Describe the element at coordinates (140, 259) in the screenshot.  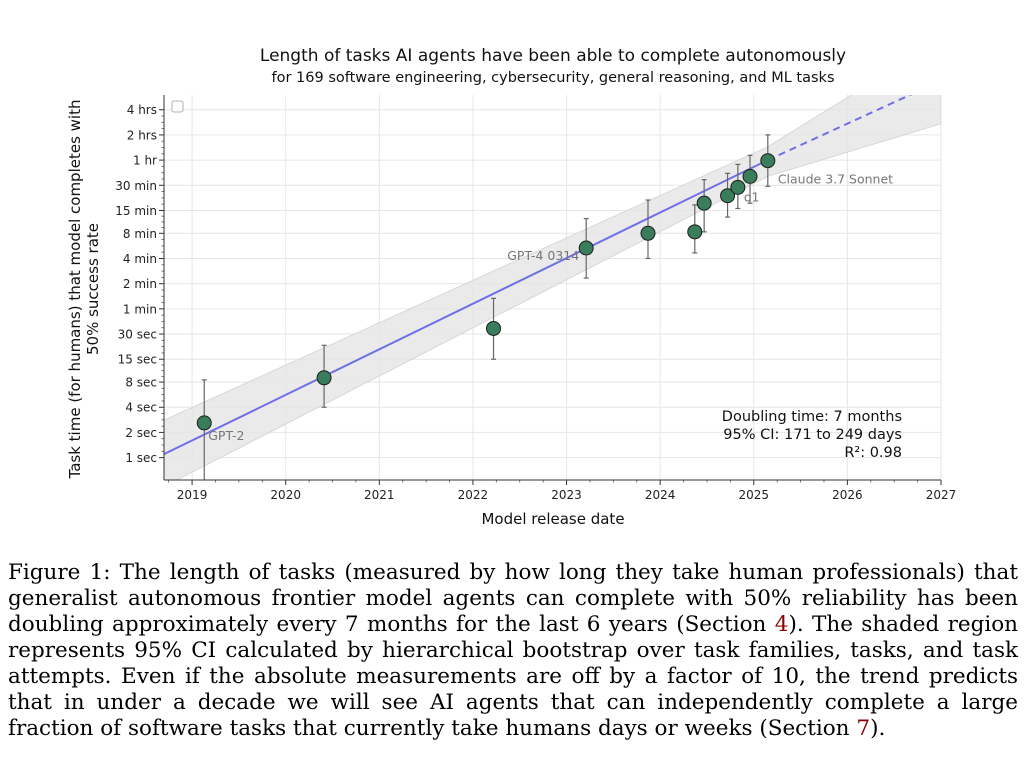
I see `y-tick-label: 4 min` at that location.